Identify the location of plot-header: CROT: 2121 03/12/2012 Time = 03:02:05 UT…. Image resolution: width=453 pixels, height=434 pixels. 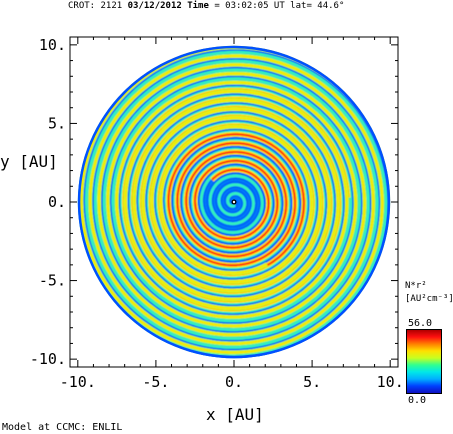
(206, 6).